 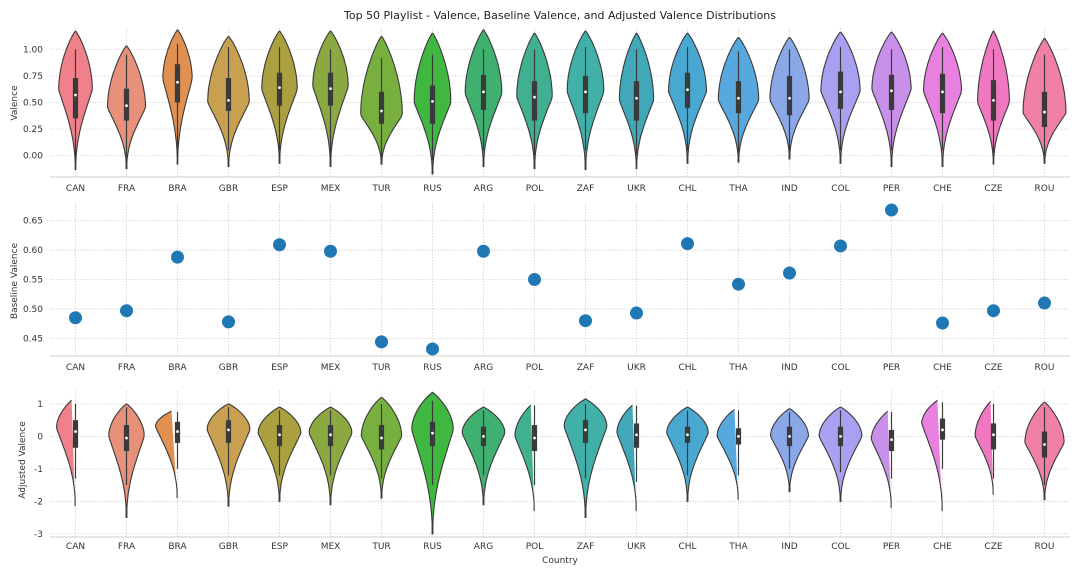 What do you see at coordinates (840, 246) in the screenshot?
I see `point-col` at bounding box center [840, 246].